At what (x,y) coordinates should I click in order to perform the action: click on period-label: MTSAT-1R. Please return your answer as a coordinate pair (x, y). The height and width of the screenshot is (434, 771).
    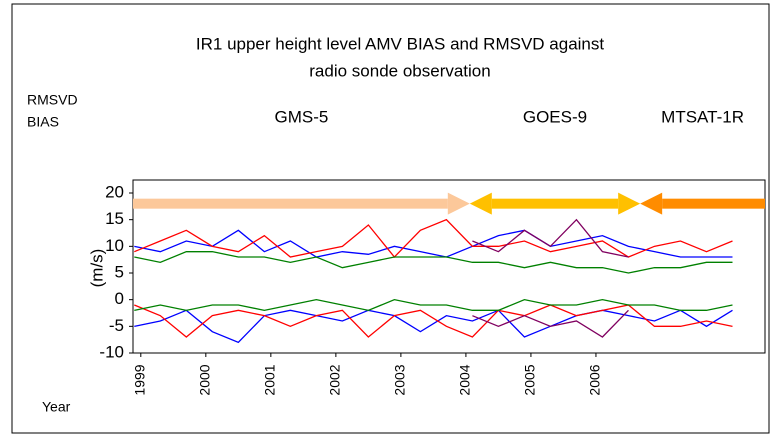
    Looking at the image, I should click on (702, 116).